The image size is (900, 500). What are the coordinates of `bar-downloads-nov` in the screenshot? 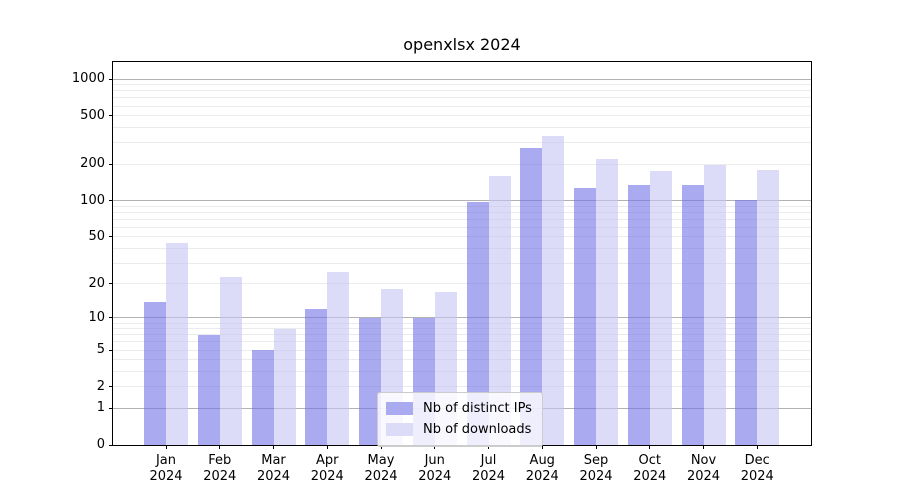 It's located at (714, 304).